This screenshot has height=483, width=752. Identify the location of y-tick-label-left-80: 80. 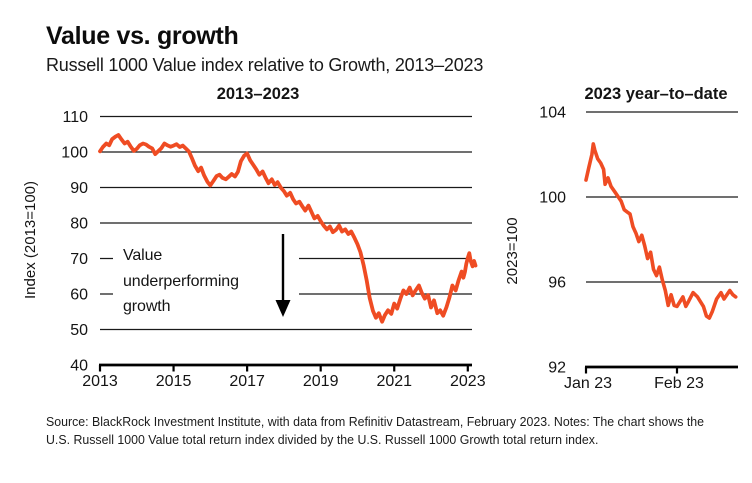
(79, 224).